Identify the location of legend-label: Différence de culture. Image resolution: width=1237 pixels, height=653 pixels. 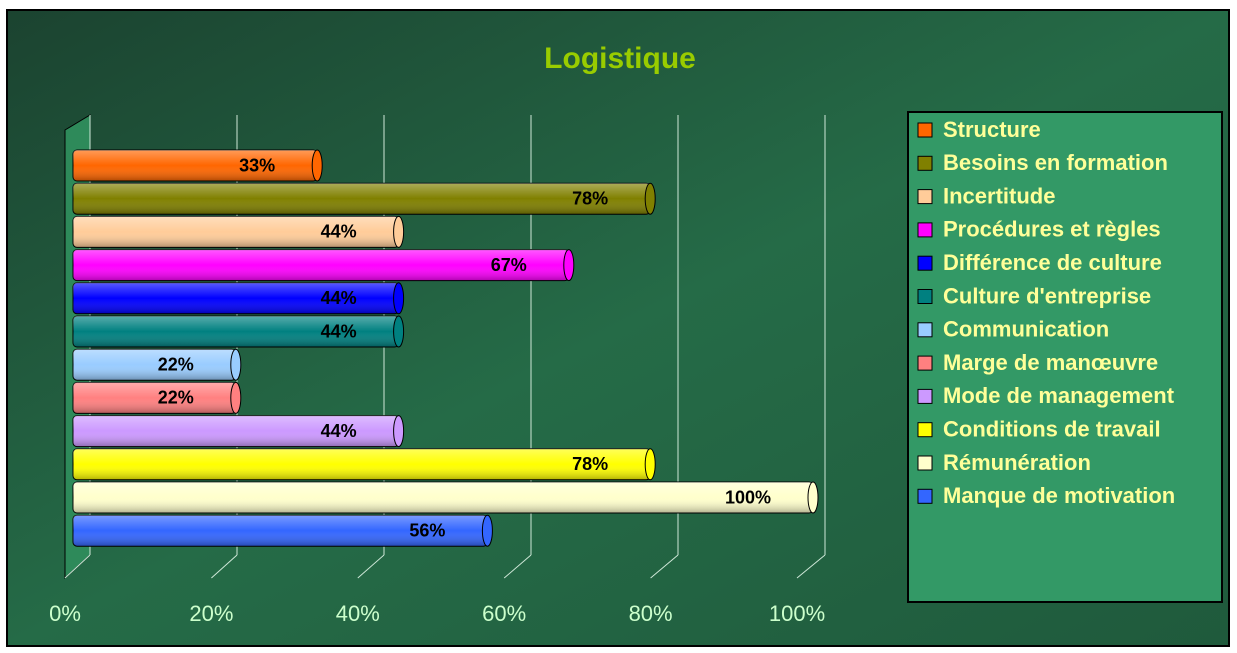
(1052, 262).